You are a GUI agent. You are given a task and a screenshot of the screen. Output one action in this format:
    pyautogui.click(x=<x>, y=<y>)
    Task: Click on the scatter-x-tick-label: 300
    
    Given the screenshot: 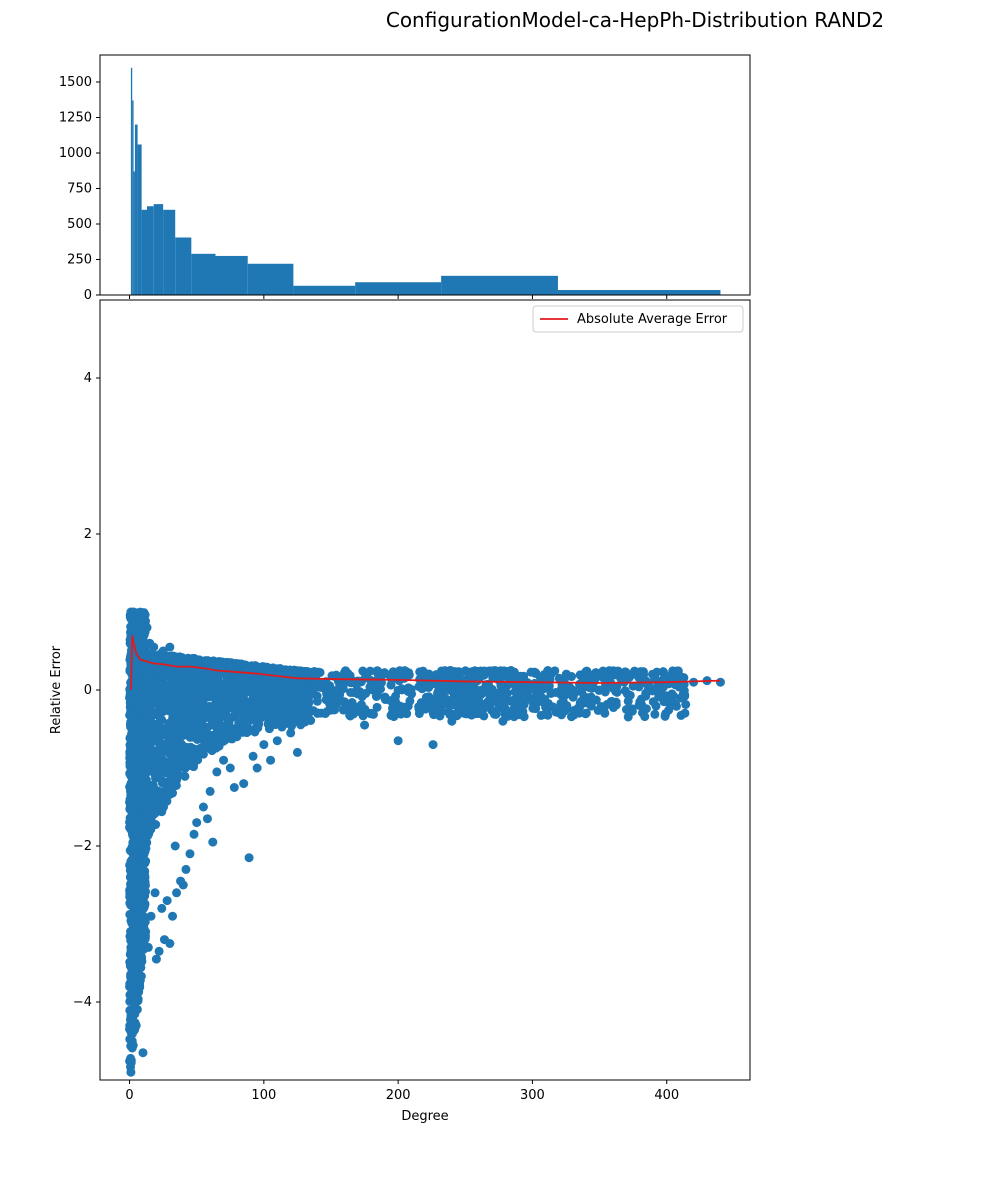 What is the action you would take?
    pyautogui.click(x=532, y=1095)
    